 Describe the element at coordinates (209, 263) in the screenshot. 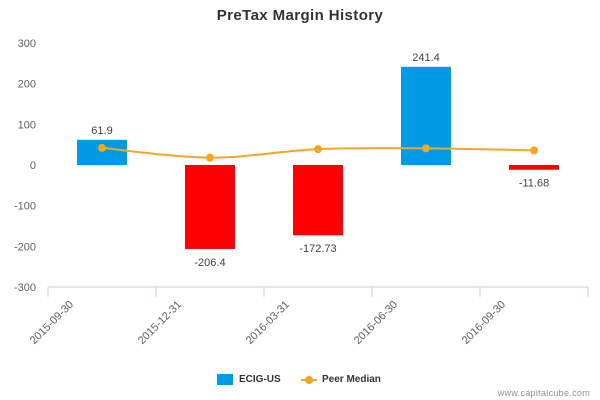

I see `bar-data-label: -206.4` at that location.